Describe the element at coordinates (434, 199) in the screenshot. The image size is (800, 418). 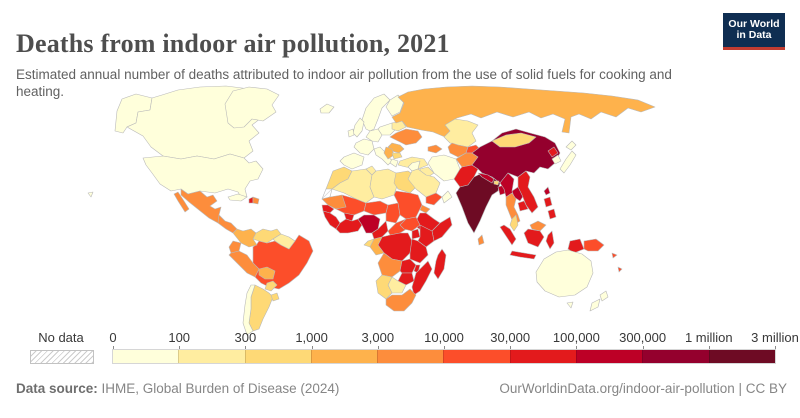
I see `country-yemen` at that location.